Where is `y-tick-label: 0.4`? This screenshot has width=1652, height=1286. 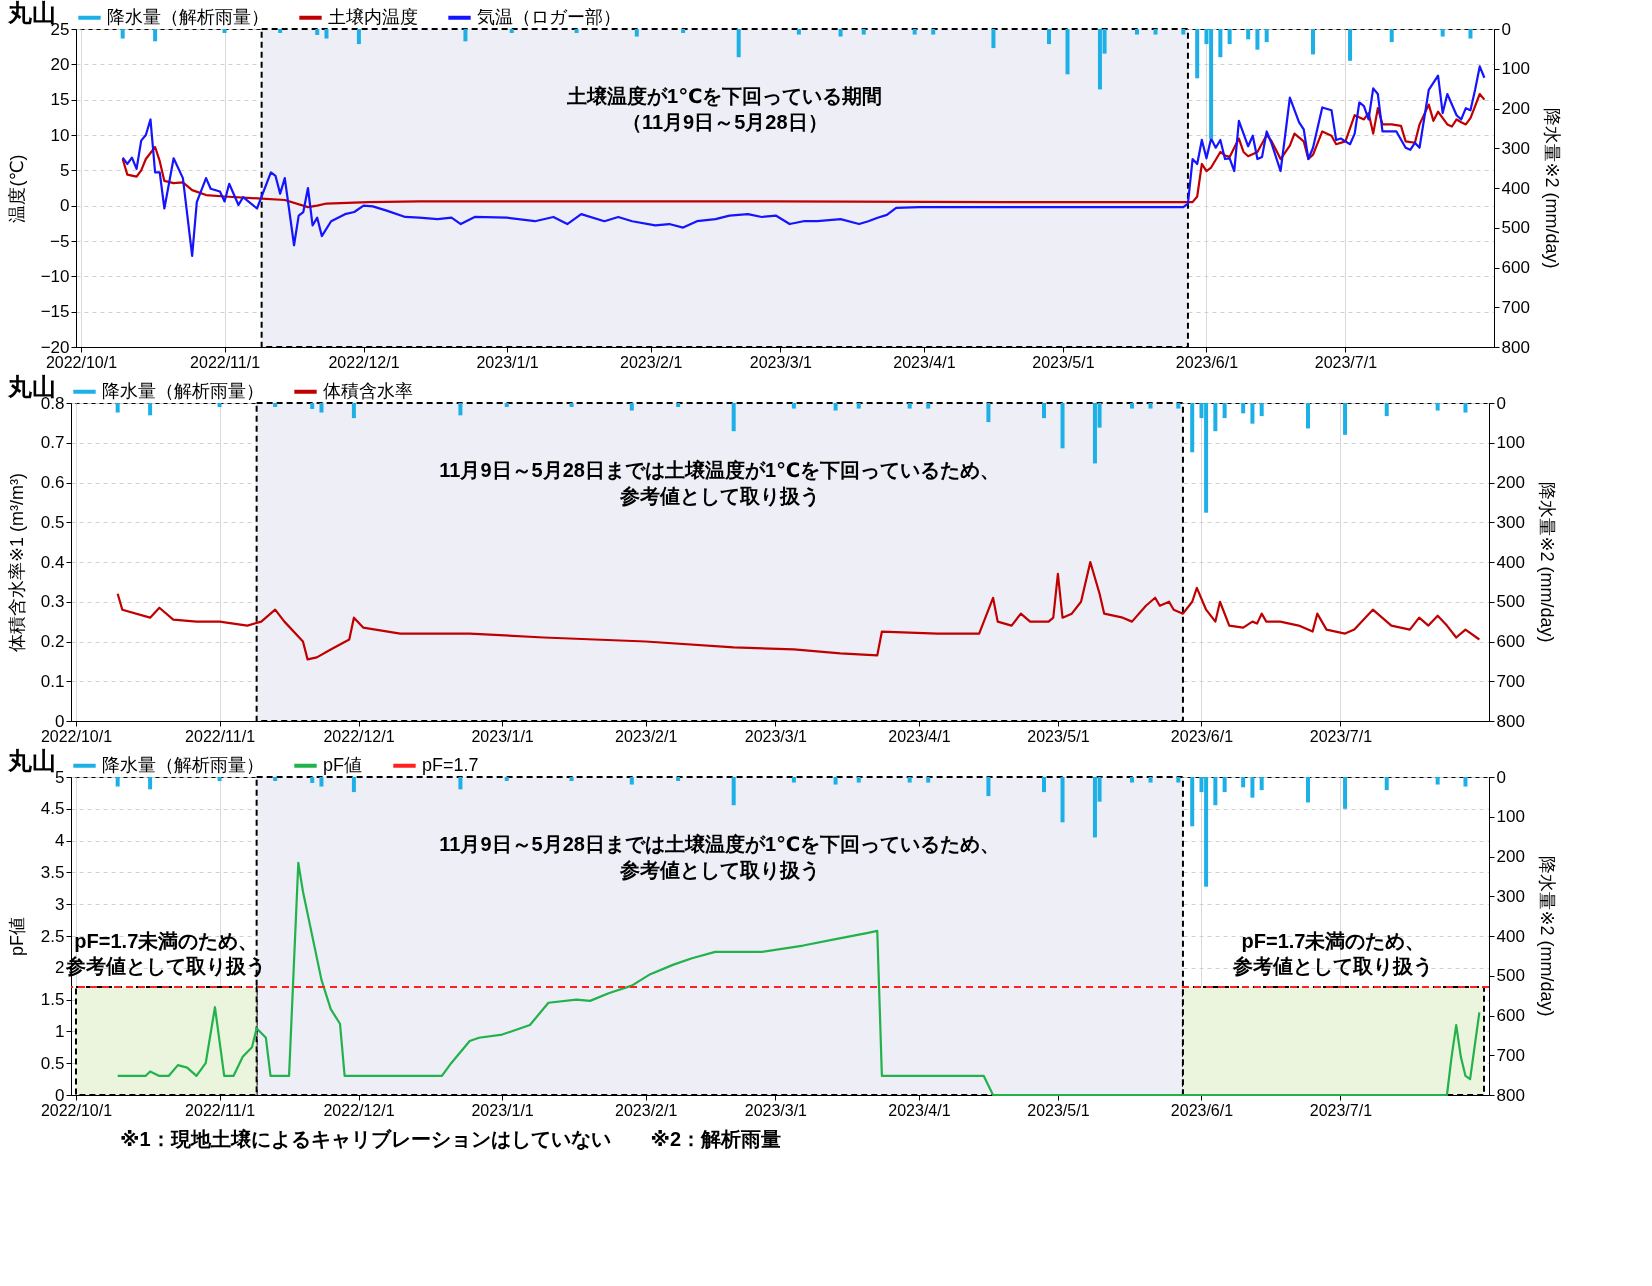 y-tick-label: 0.4 is located at coordinates (52, 562).